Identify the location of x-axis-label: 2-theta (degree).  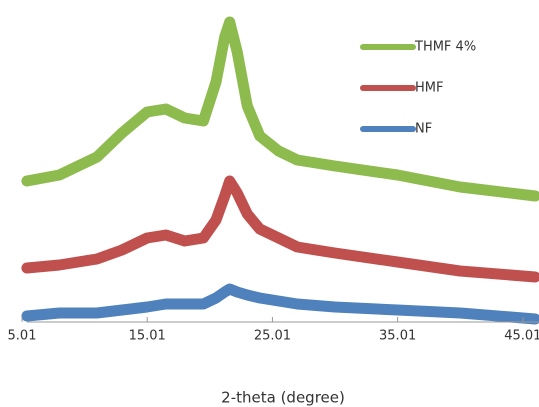
(283, 398).